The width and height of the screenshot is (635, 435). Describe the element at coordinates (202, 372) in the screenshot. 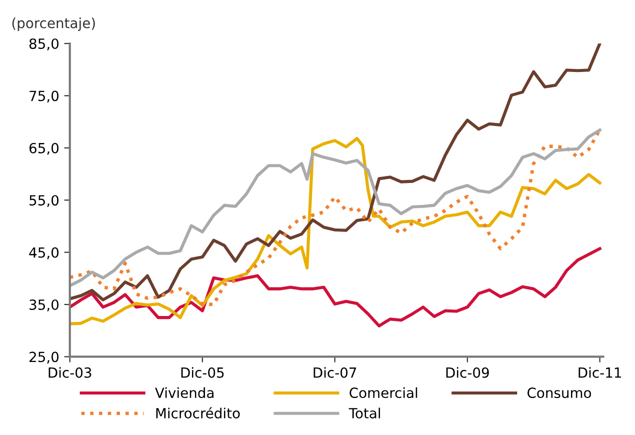

I see `x-tick-label: Dic-05` at that location.